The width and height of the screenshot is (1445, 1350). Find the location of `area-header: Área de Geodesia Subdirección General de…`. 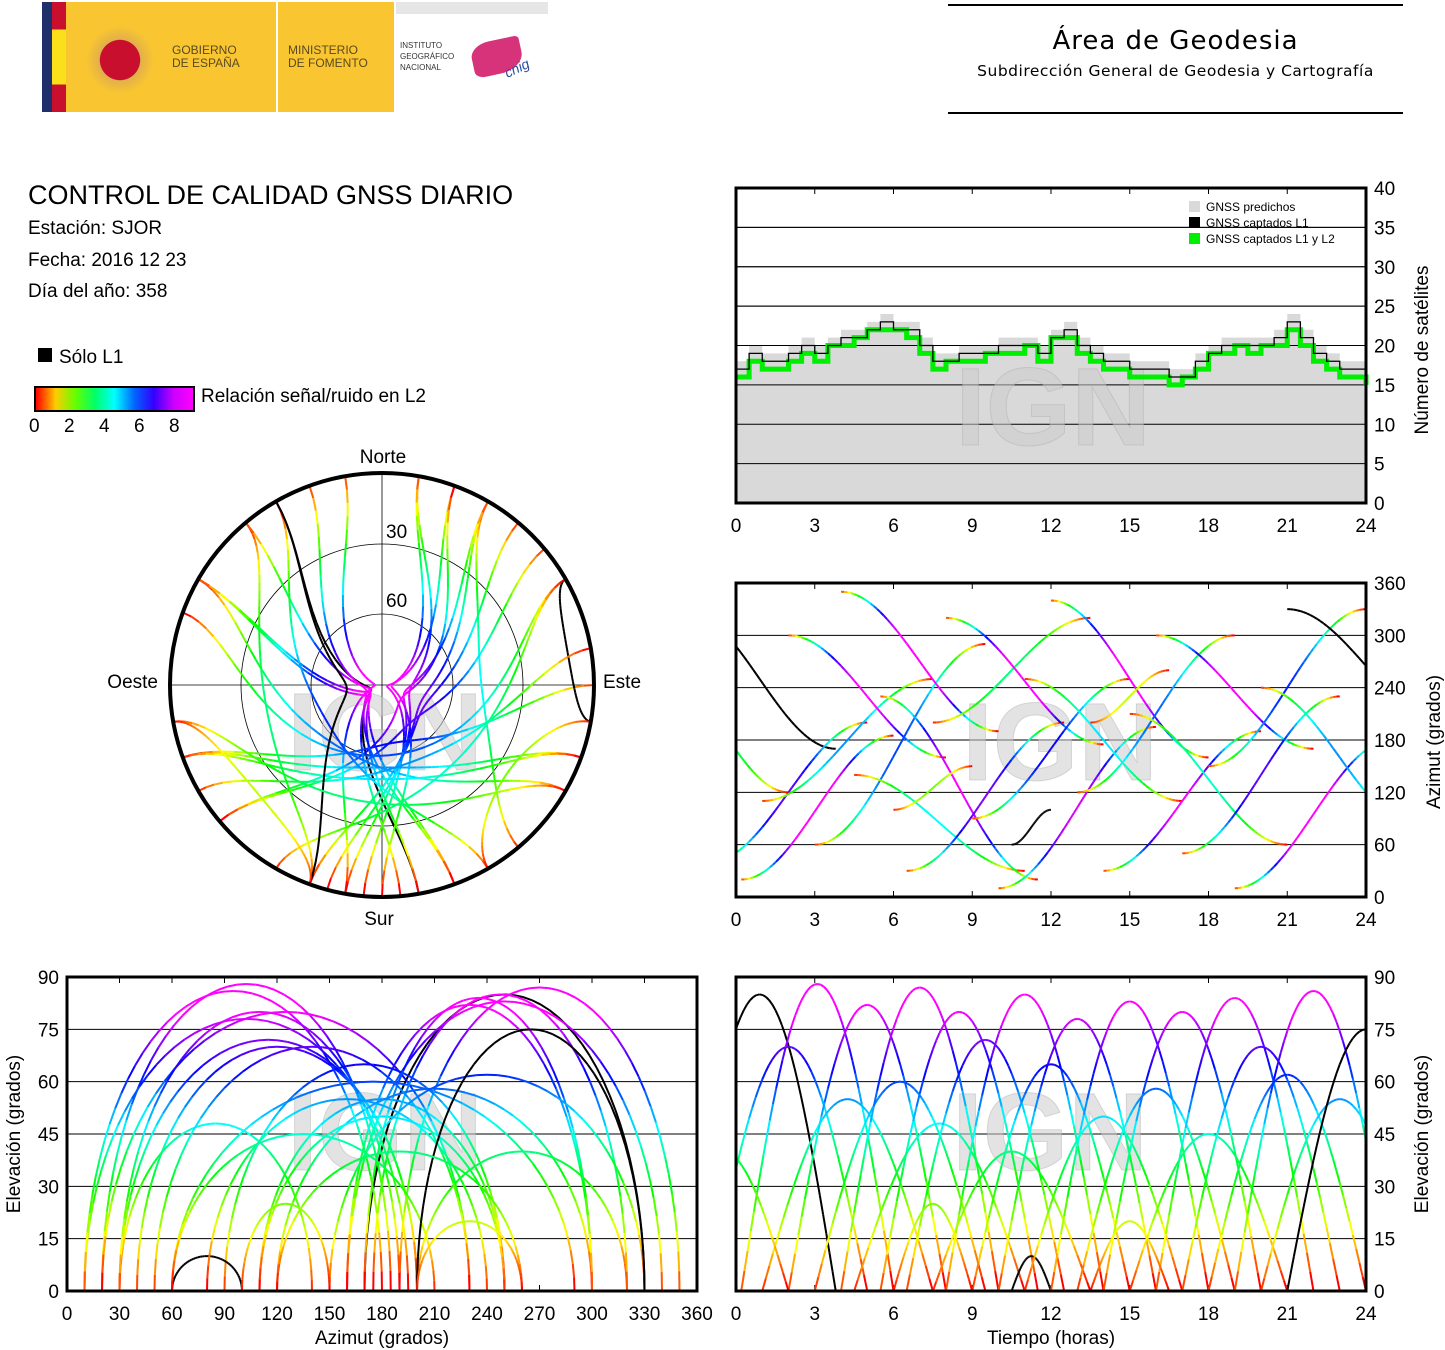

area-header: Área de Geodesia Subdirección General de… is located at coordinates (1175, 59).